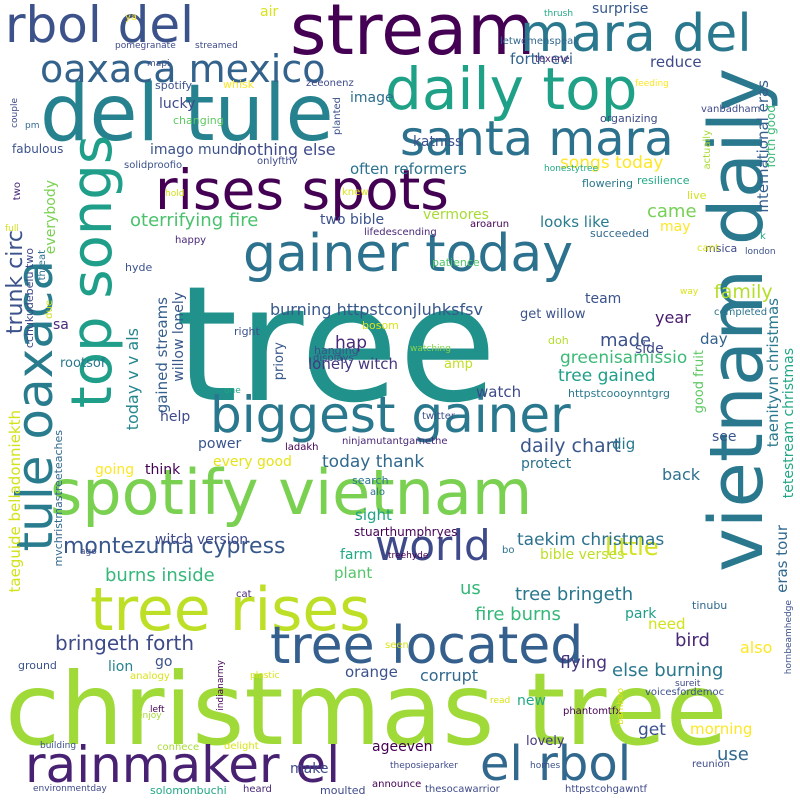  What do you see at coordinates (277, 161) in the screenshot?
I see `word-onlyfthv: onlyfthv` at bounding box center [277, 161].